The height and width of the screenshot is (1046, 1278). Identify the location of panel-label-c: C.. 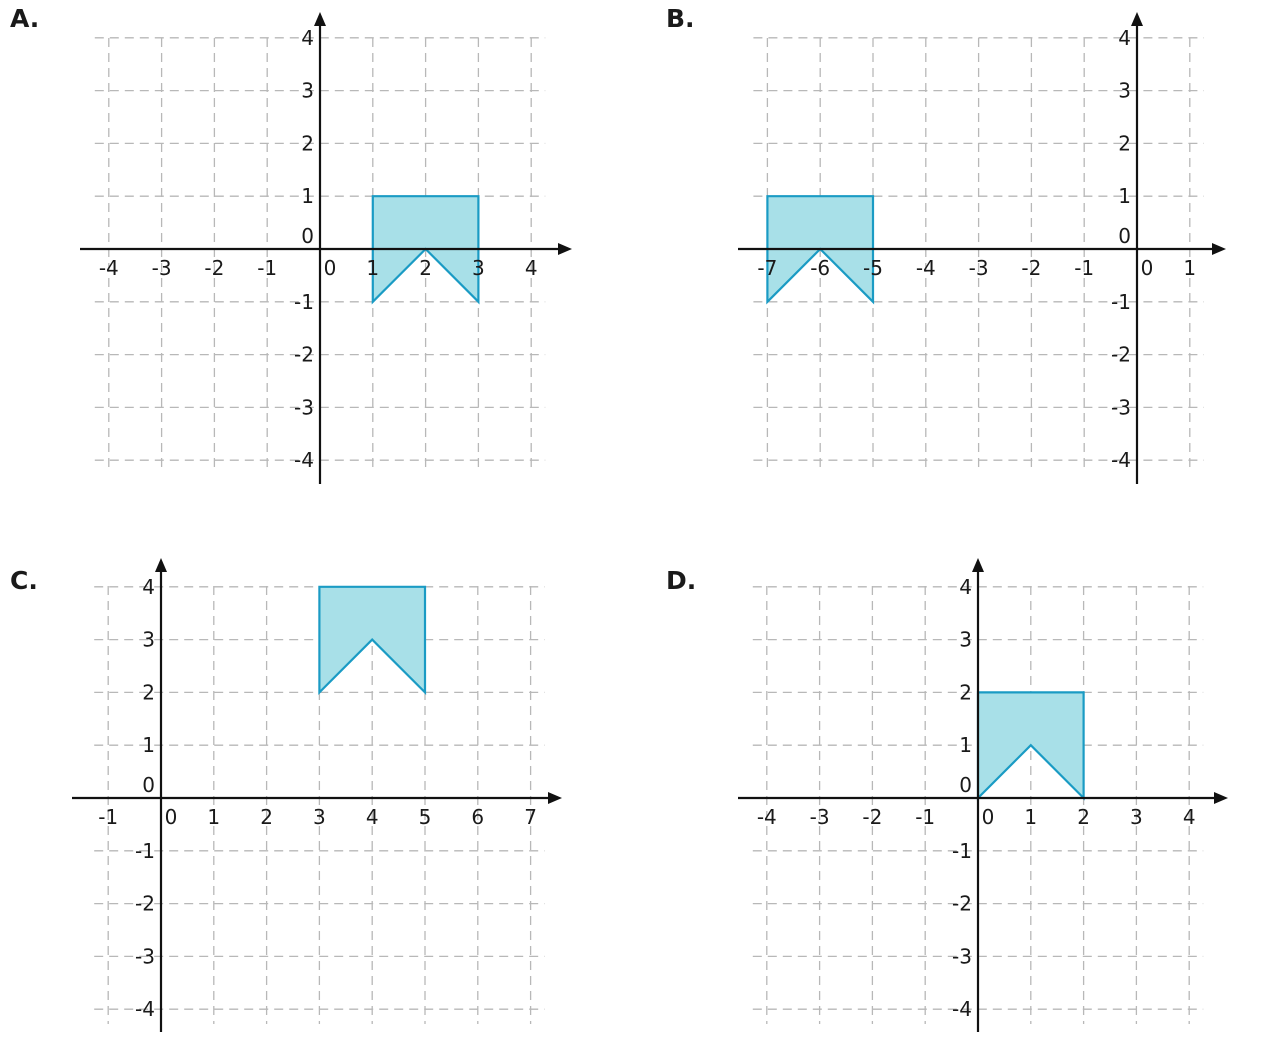
(24, 580).